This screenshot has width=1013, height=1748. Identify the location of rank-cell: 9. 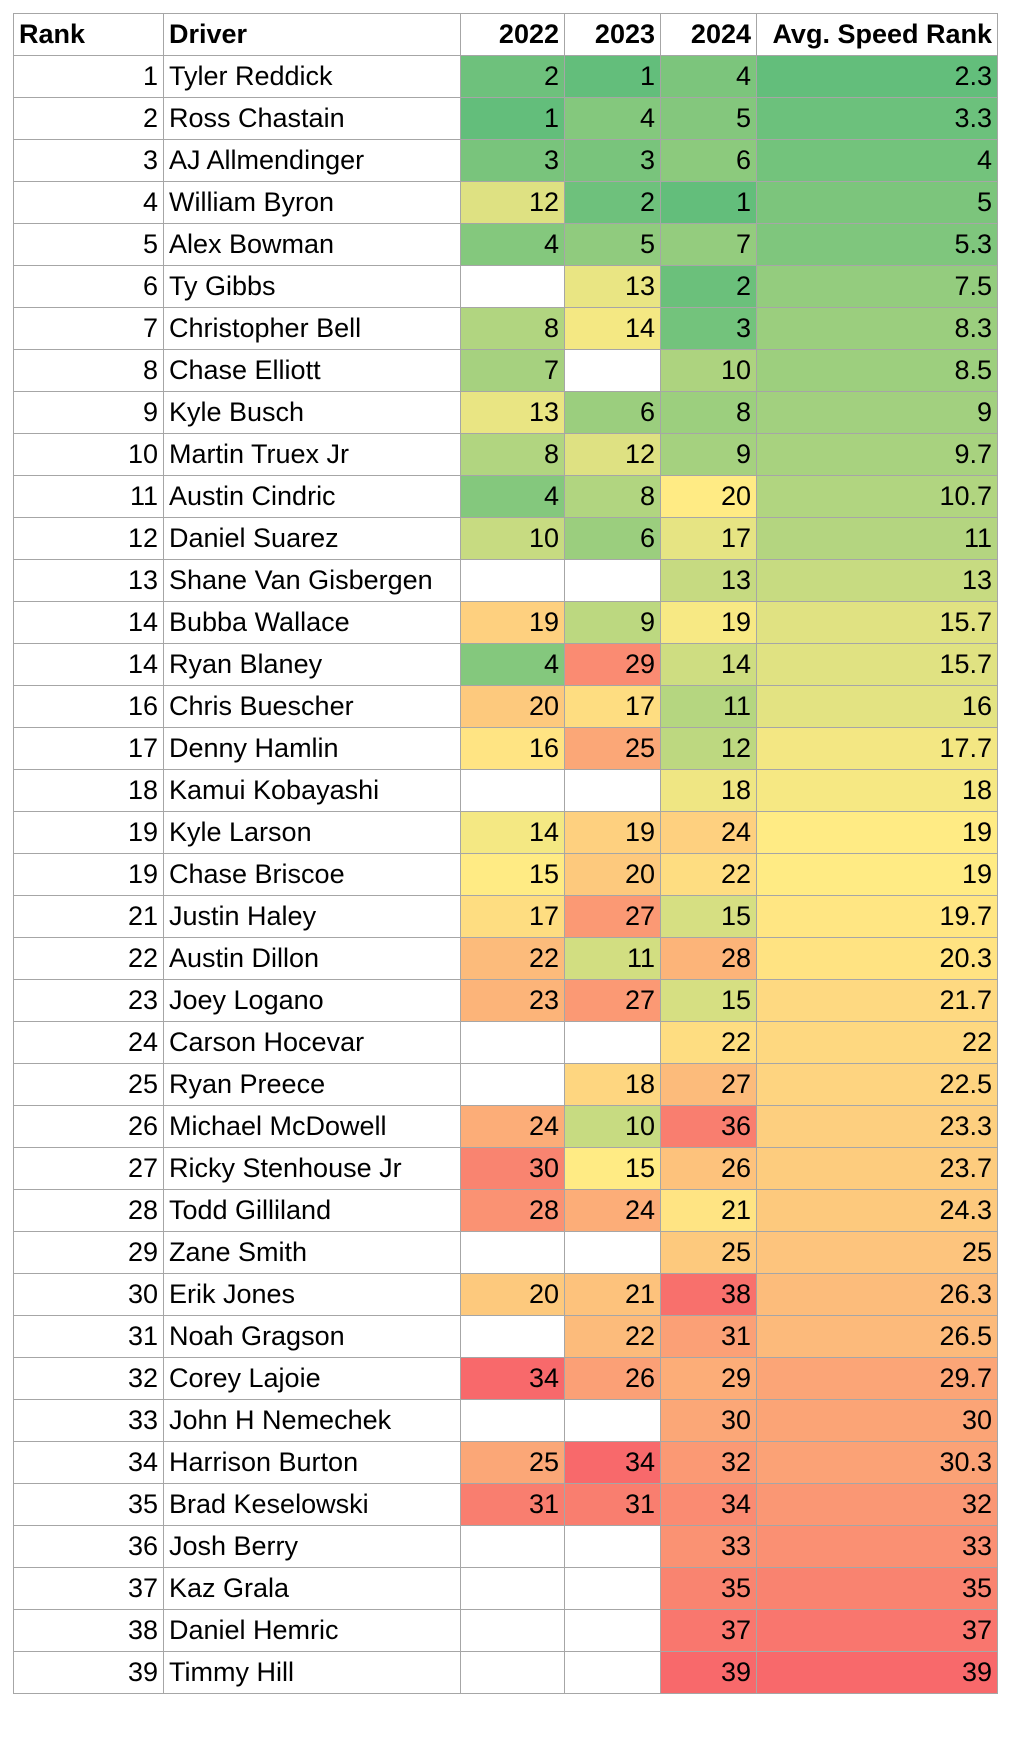
(88, 412).